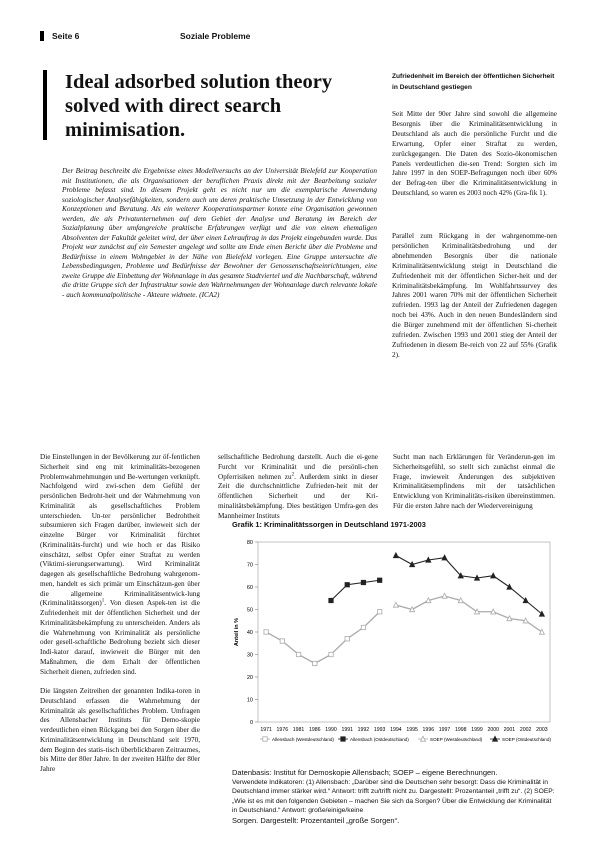 Image resolution: width=595 pixels, height=842 pixels. Describe the element at coordinates (510, 730) in the screenshot. I see `x-tick-label: 2001` at that location.